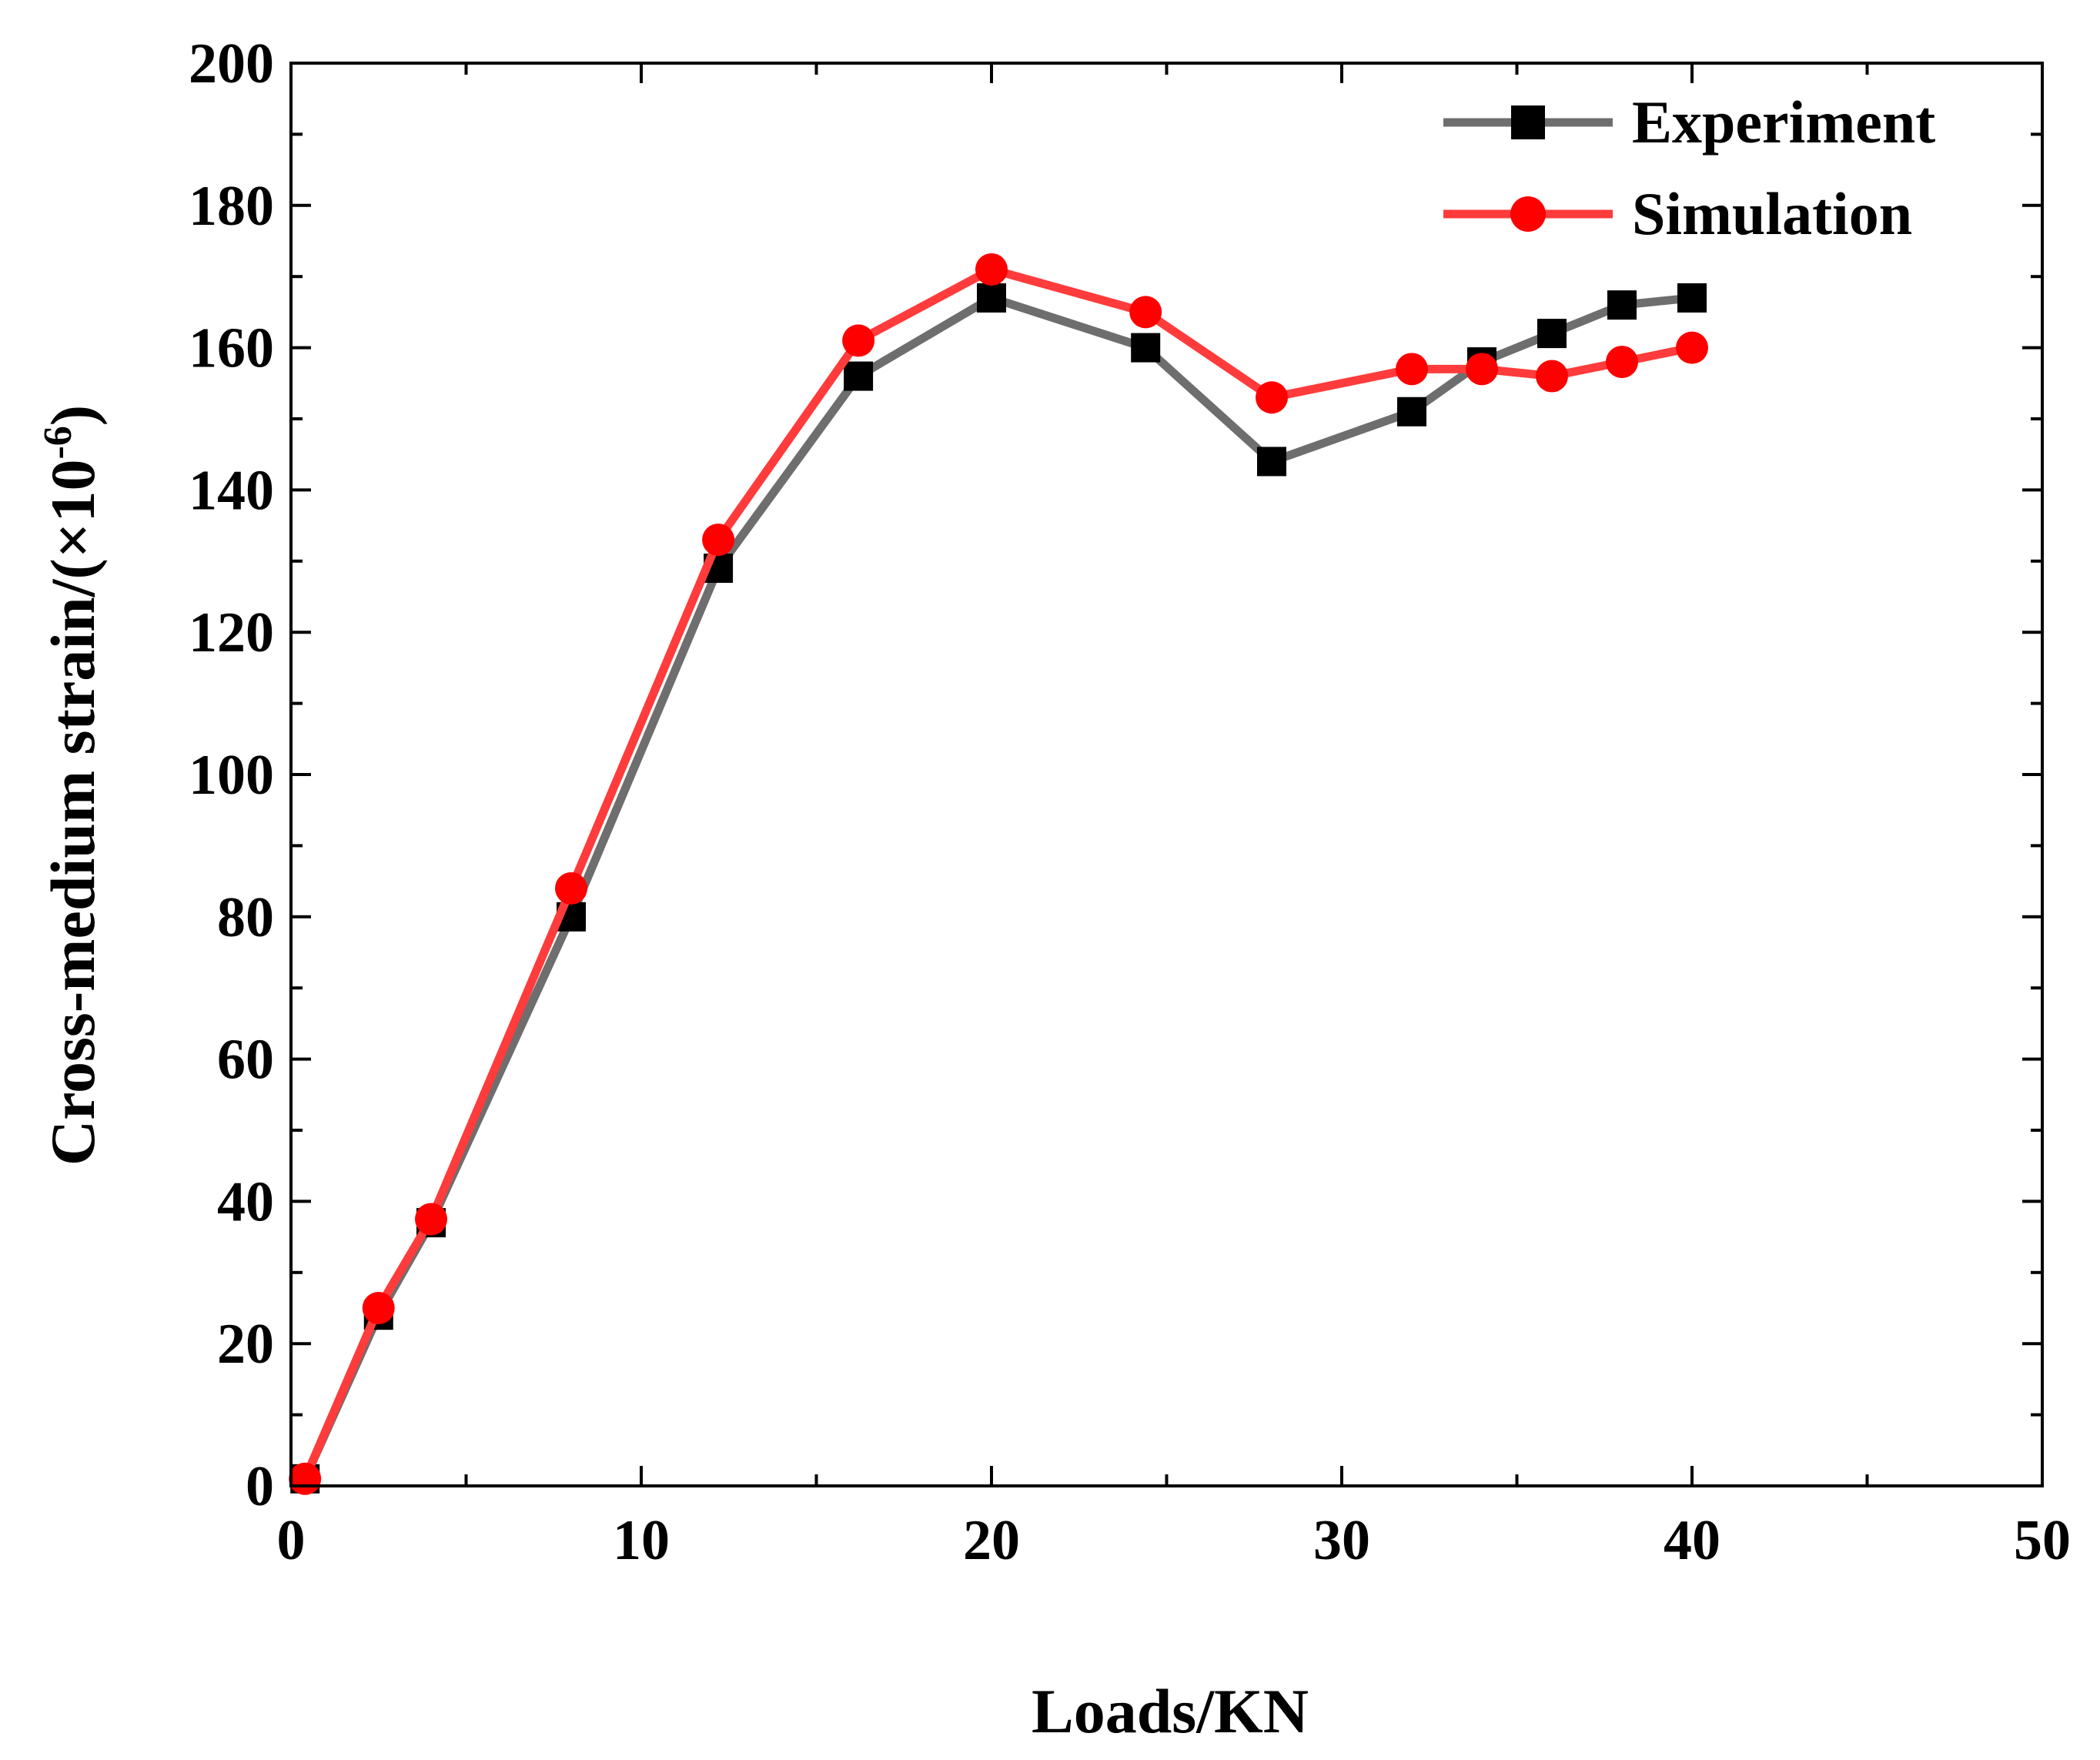 The image size is (2100, 1760). What do you see at coordinates (260, 1486) in the screenshot?
I see `y-tick-label: 0` at bounding box center [260, 1486].